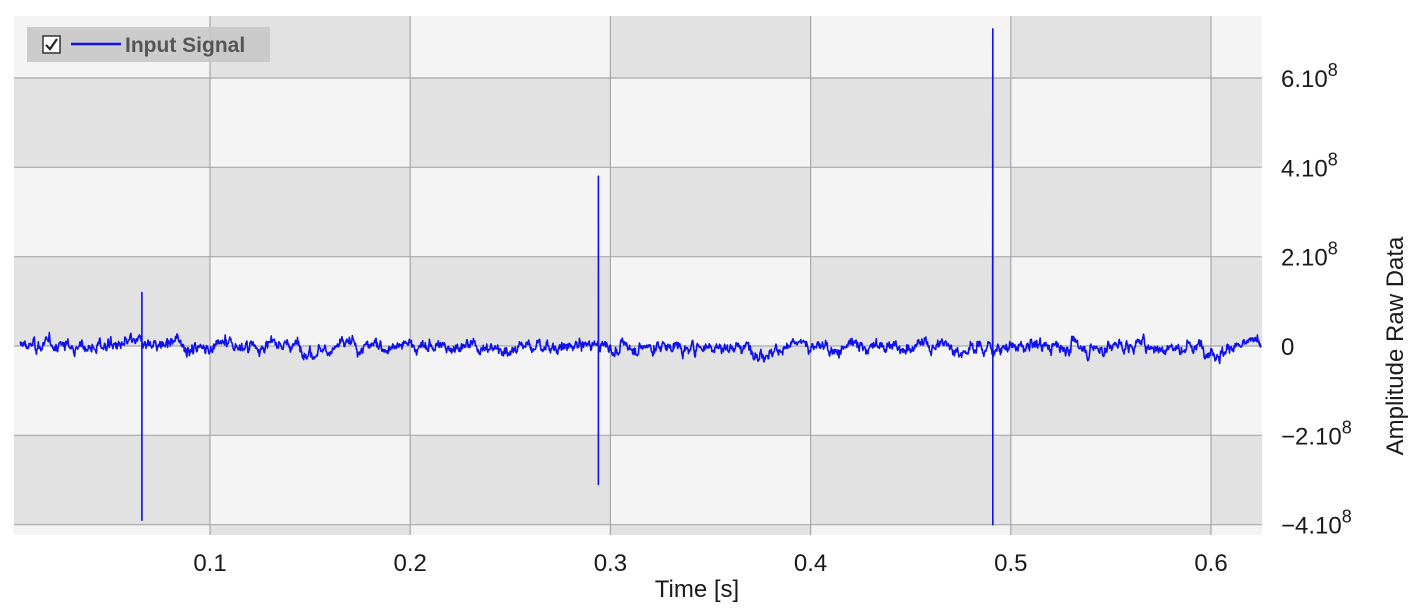 This screenshot has width=1426, height=616. I want to click on y-tick-label: 0, so click(1287, 347).